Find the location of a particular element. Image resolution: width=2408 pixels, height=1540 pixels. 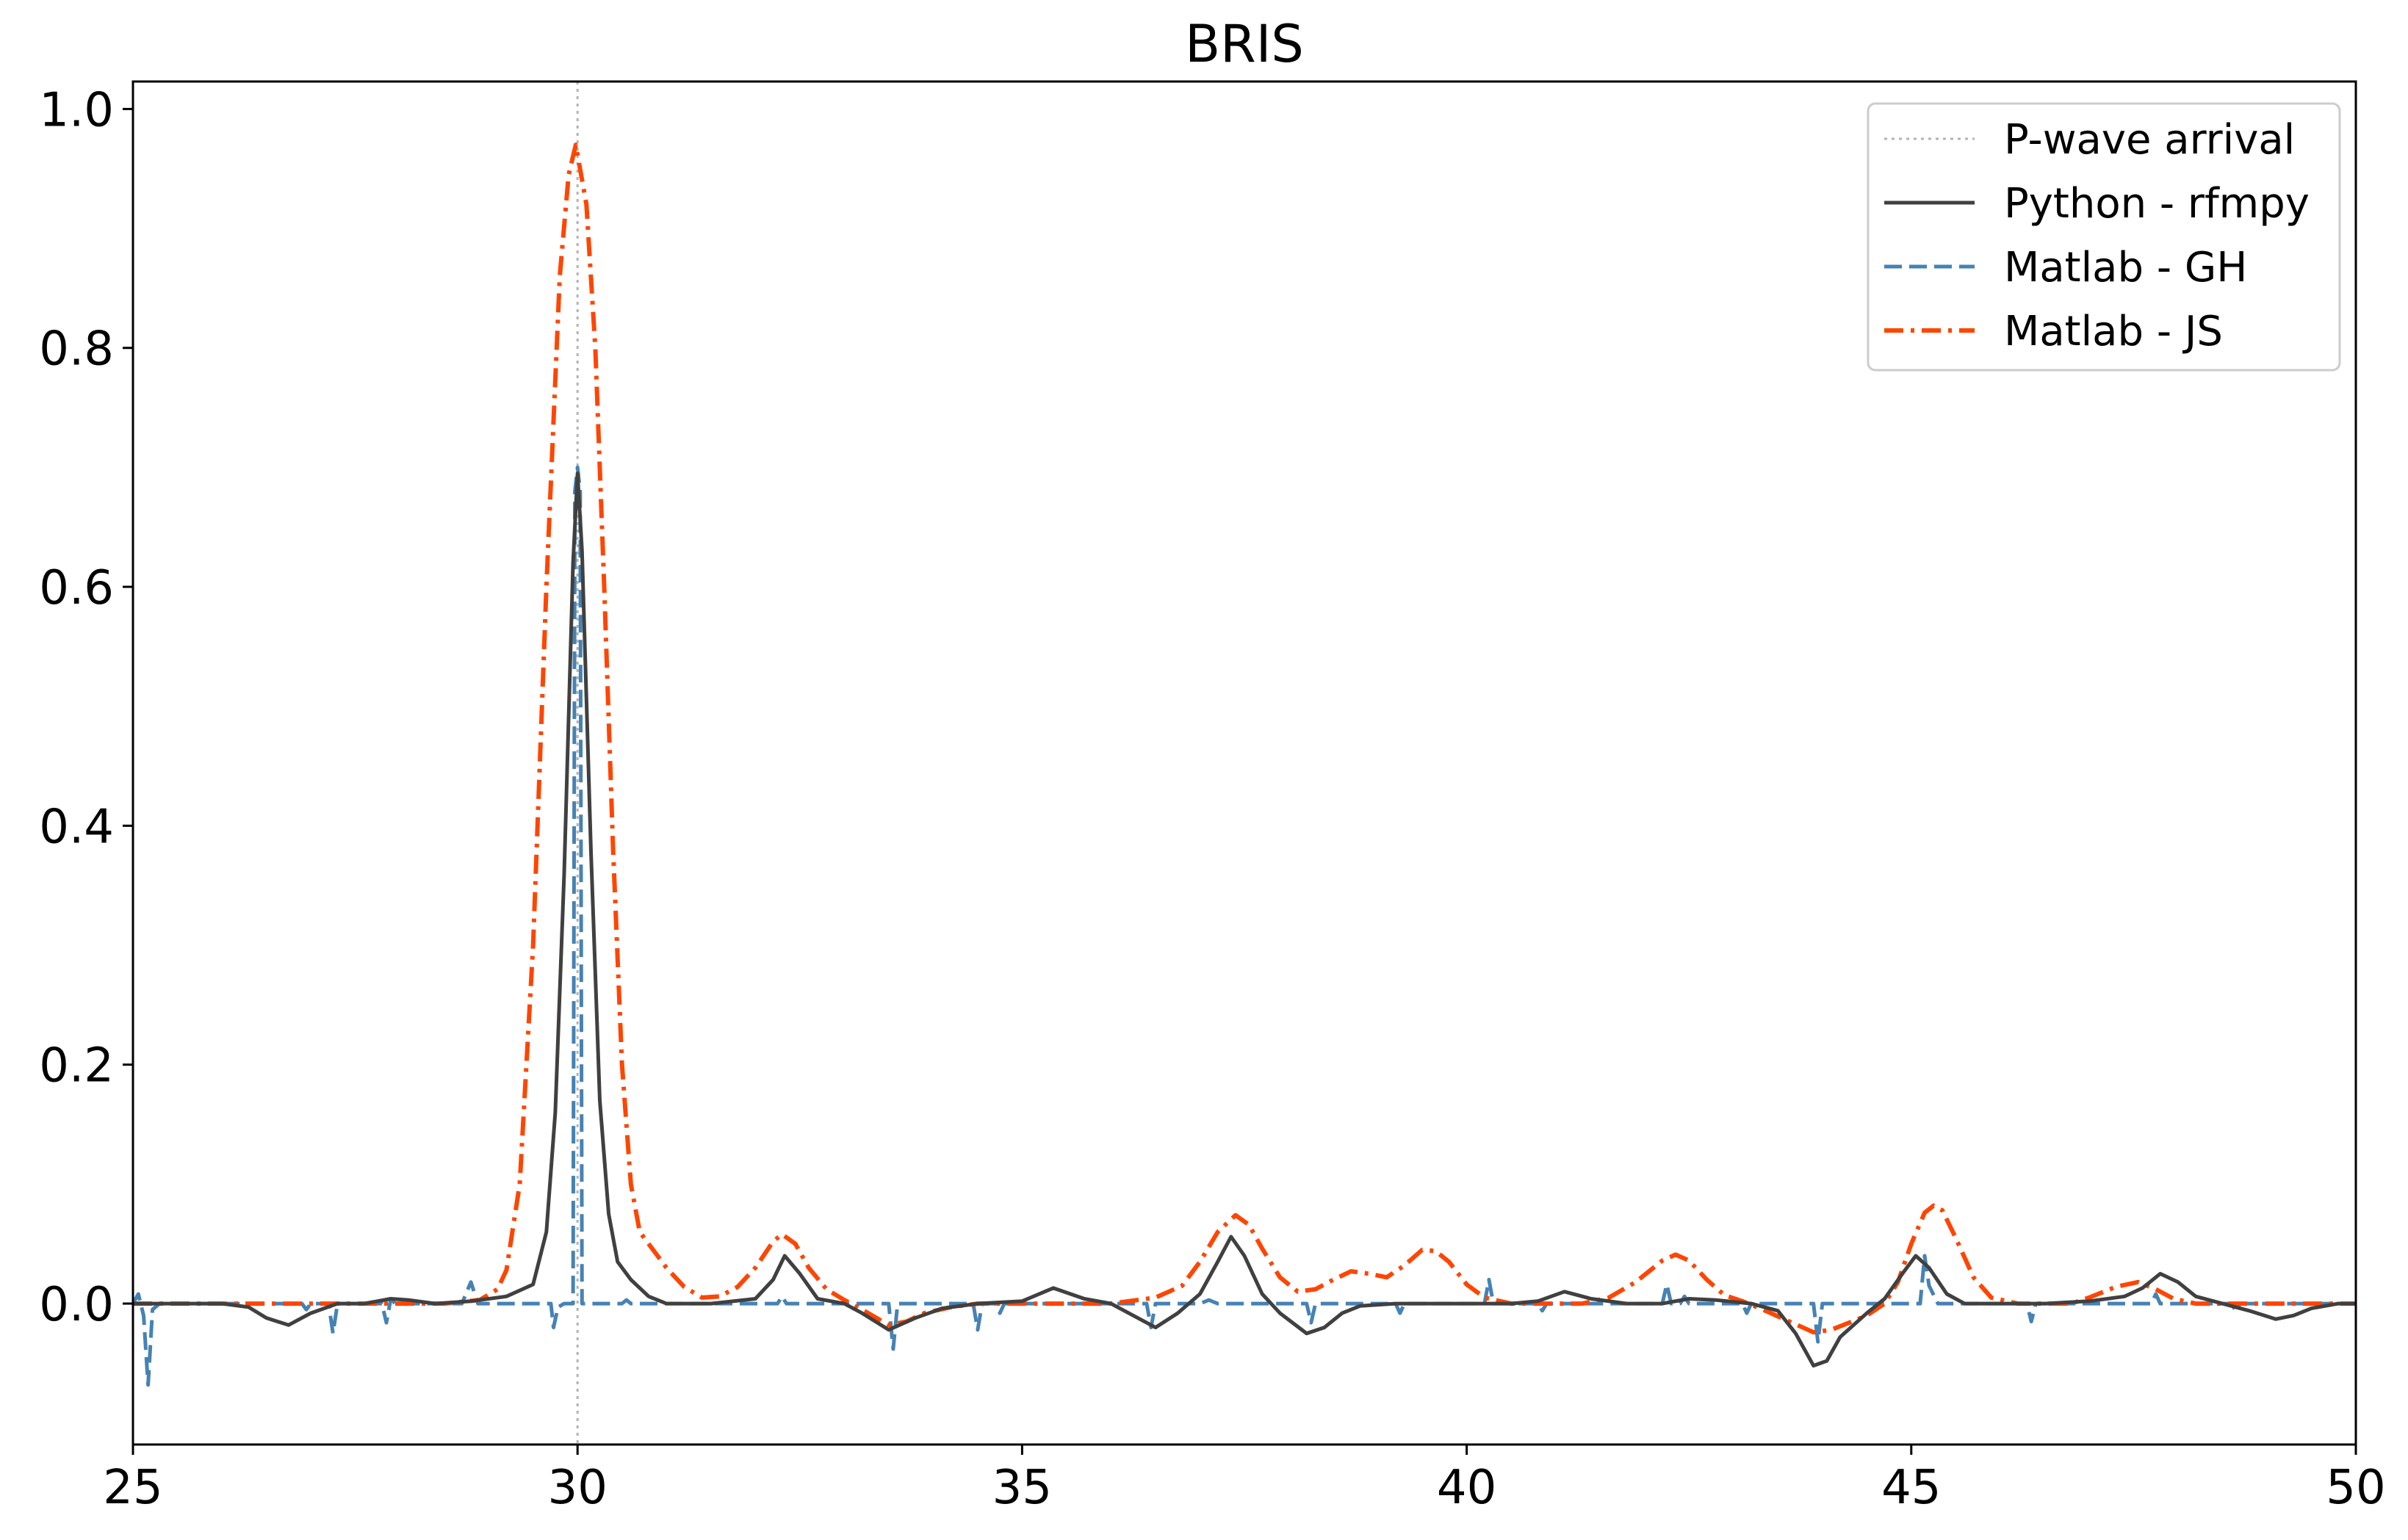

x-tick-label: 25 is located at coordinates (132, 1488).